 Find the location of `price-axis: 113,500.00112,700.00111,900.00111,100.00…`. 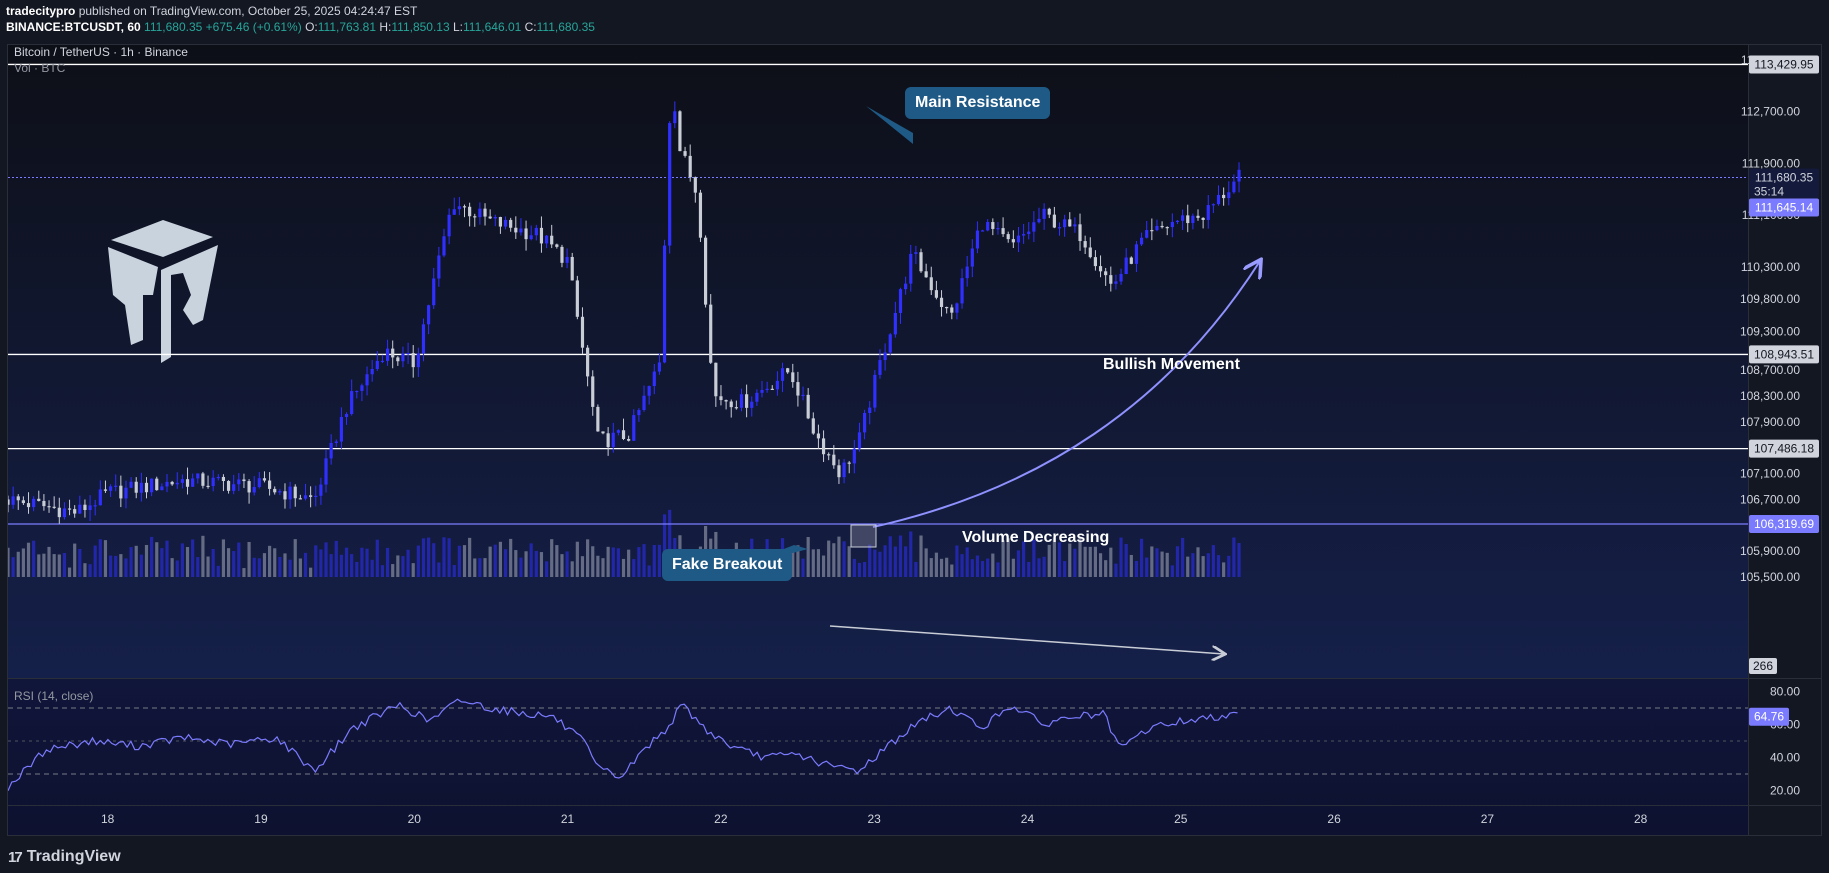

price-axis: 113,500.00112,700.00111,900.00111,100.00… is located at coordinates (1779, 425).